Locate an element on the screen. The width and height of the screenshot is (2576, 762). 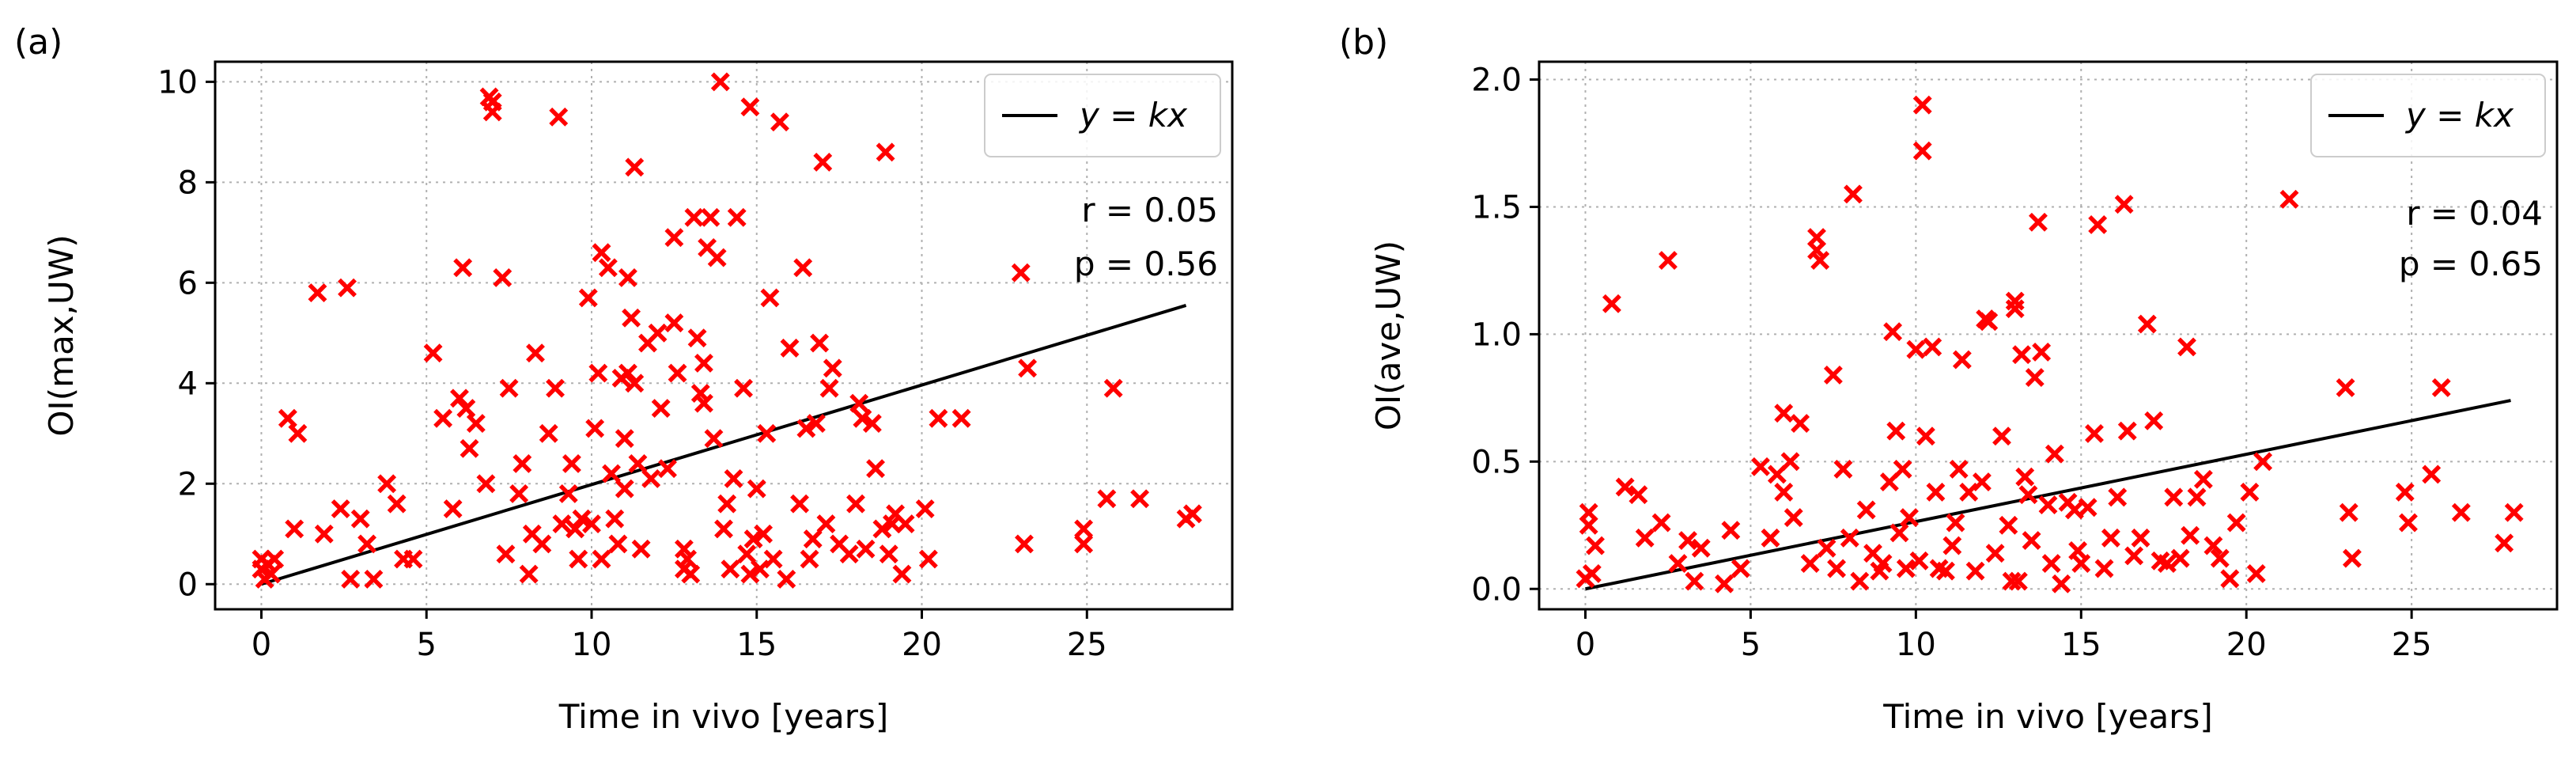
y-tick-label: 1.5 is located at coordinates (1497, 207).